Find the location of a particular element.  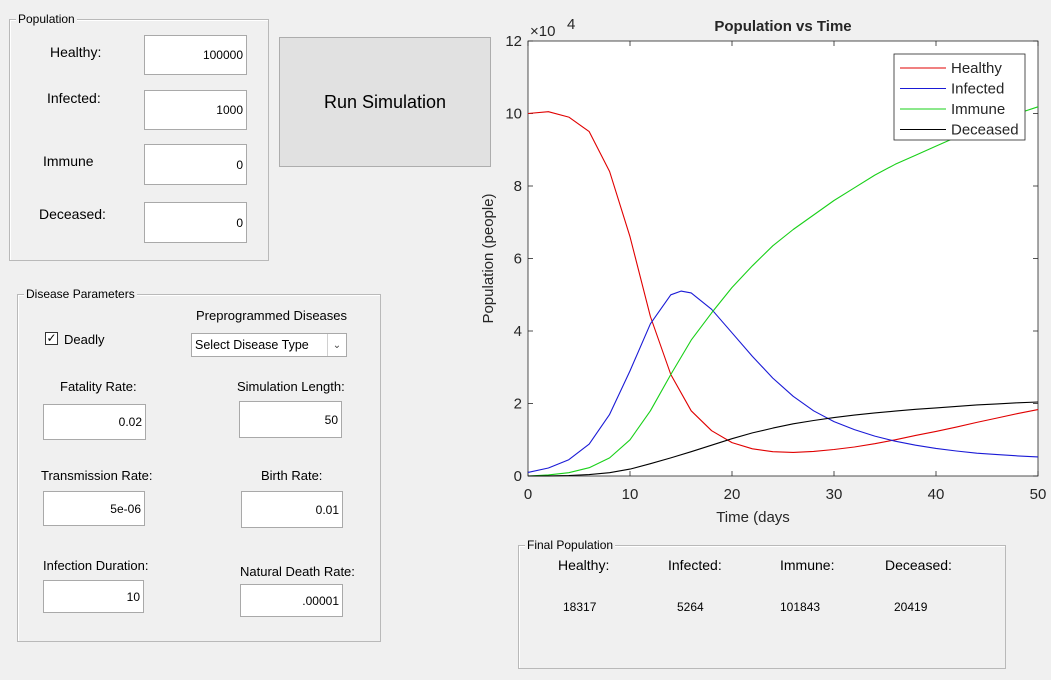

population-panel-title: Population is located at coordinates (46, 19).